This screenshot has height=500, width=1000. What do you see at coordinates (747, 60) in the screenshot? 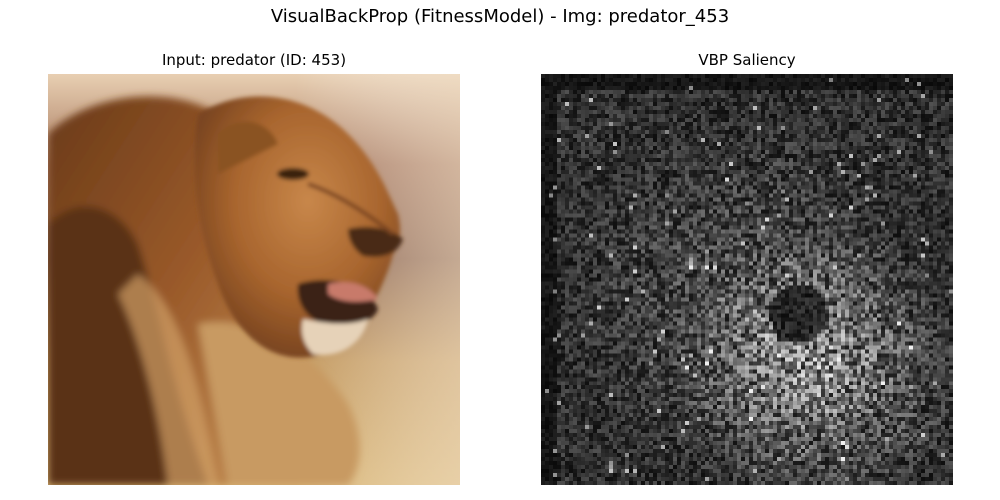
I see `saliency-panel-title: VBP Saliency` at bounding box center [747, 60].